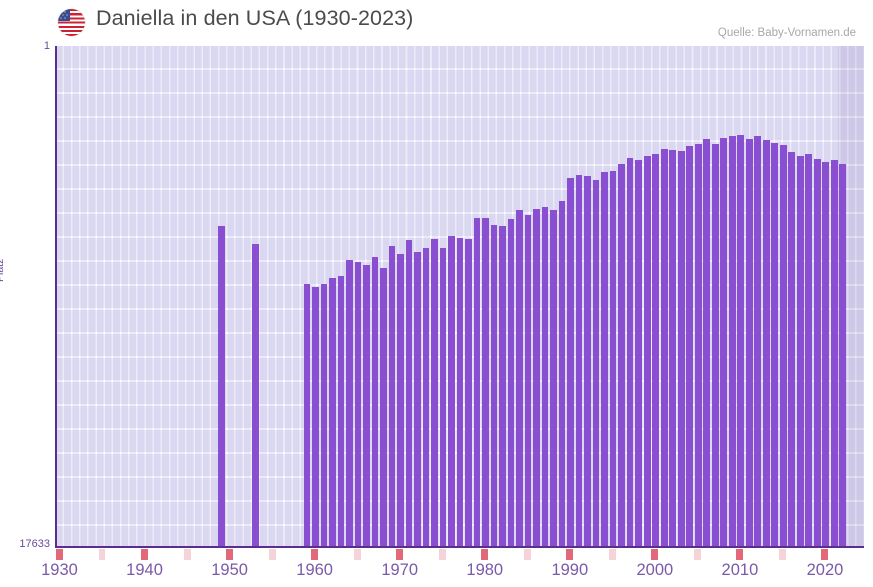 This screenshot has width=873, height=587. I want to click on bar-1982, so click(502, 386).